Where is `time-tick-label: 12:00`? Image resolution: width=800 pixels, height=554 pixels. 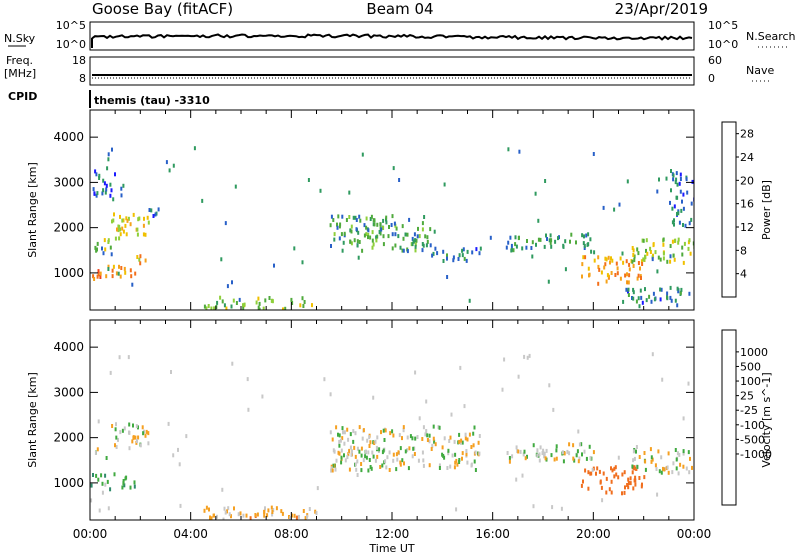 time-tick-label: 12:00 is located at coordinates (392, 534).